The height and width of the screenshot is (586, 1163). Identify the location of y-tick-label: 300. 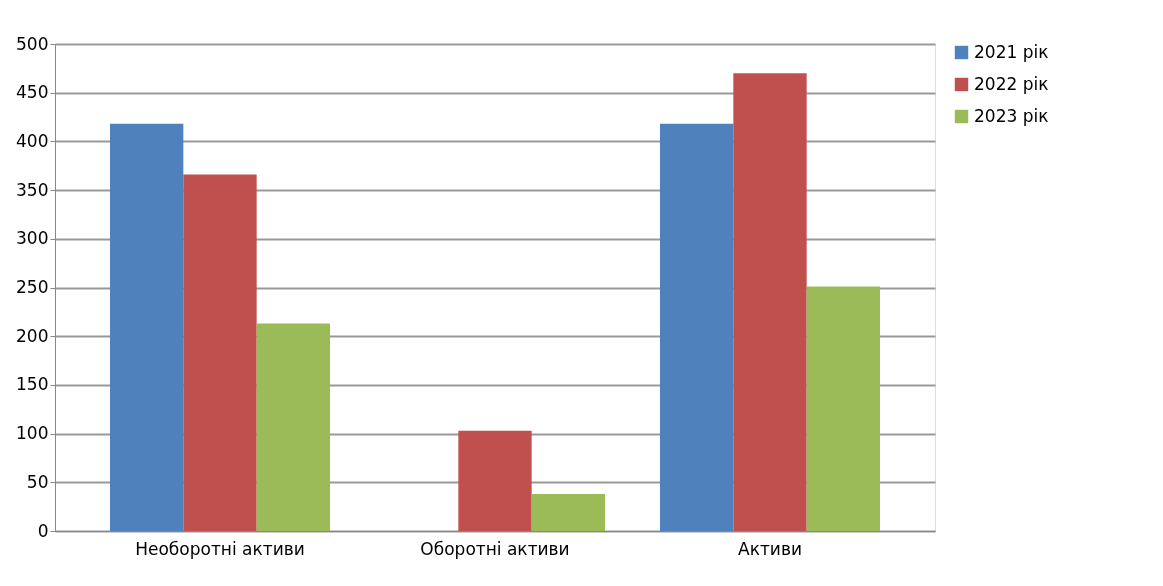
(32, 238).